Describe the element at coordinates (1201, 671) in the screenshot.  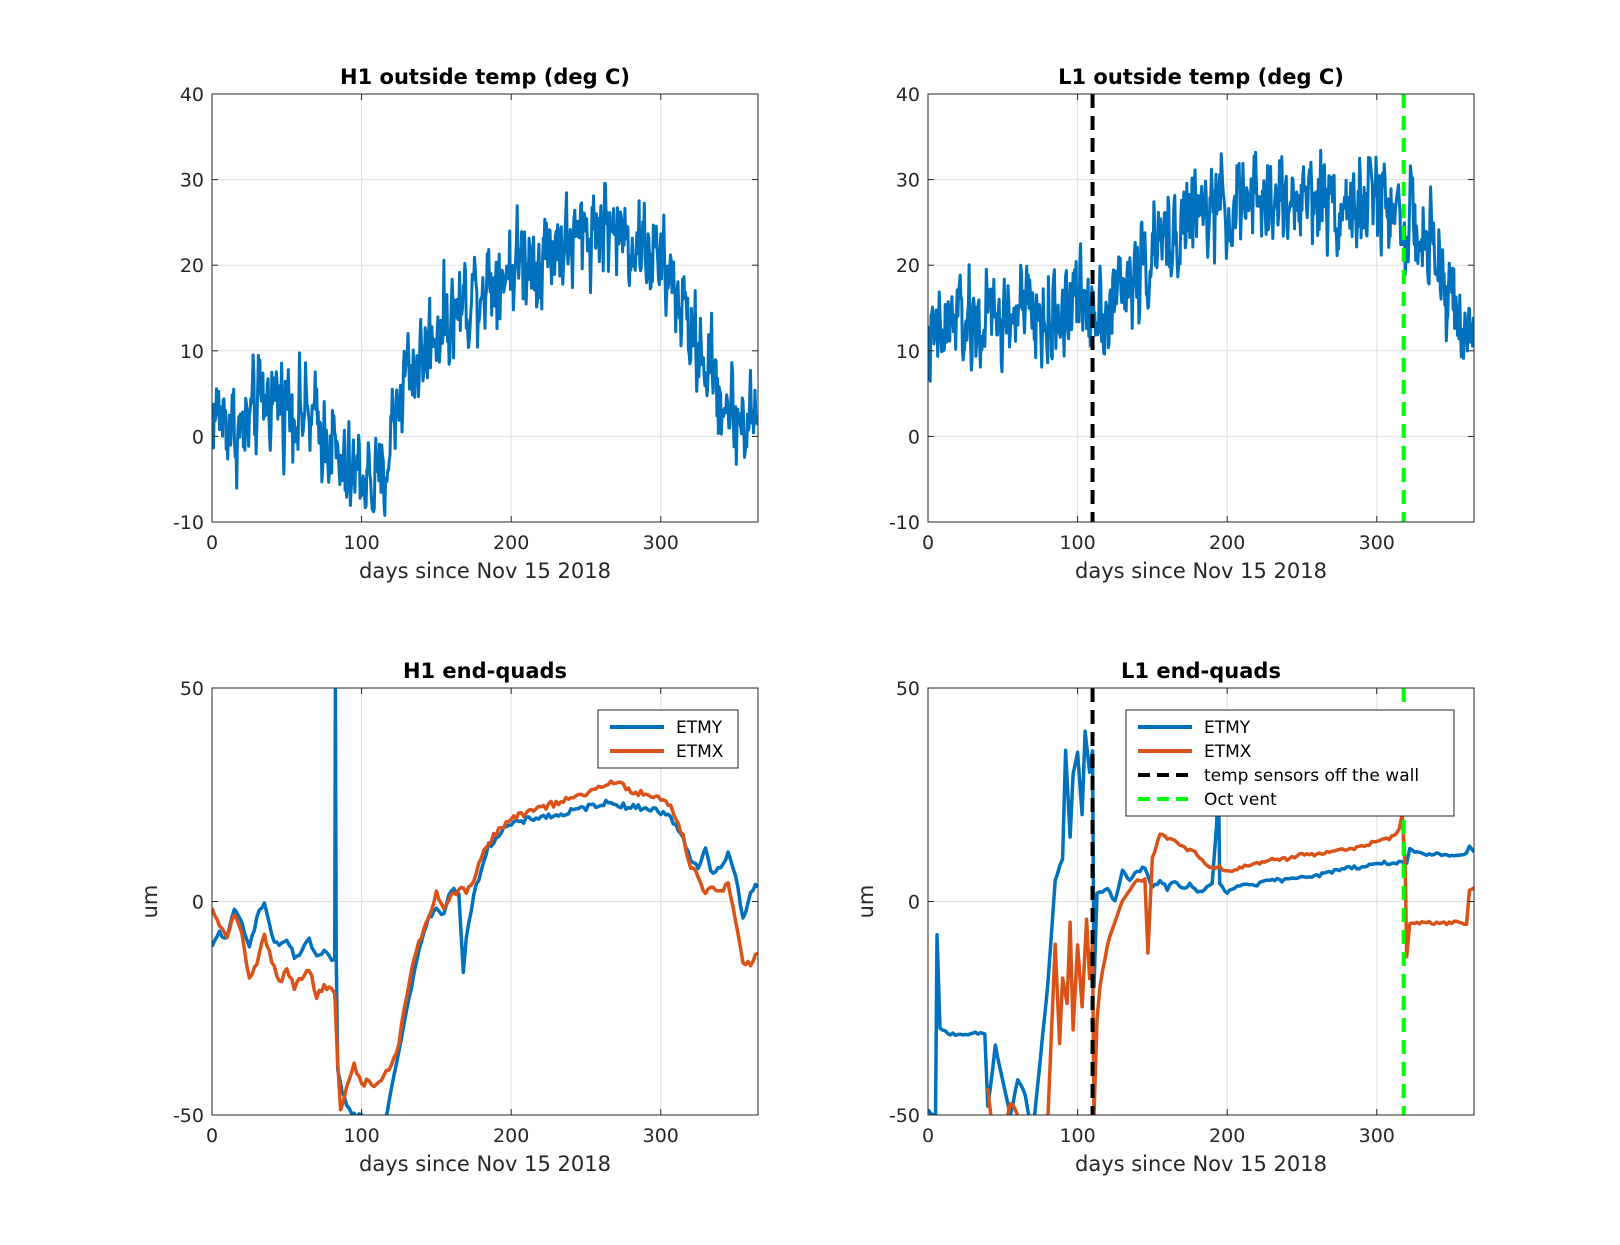
I see `chart-title: L1 end-quads` at that location.